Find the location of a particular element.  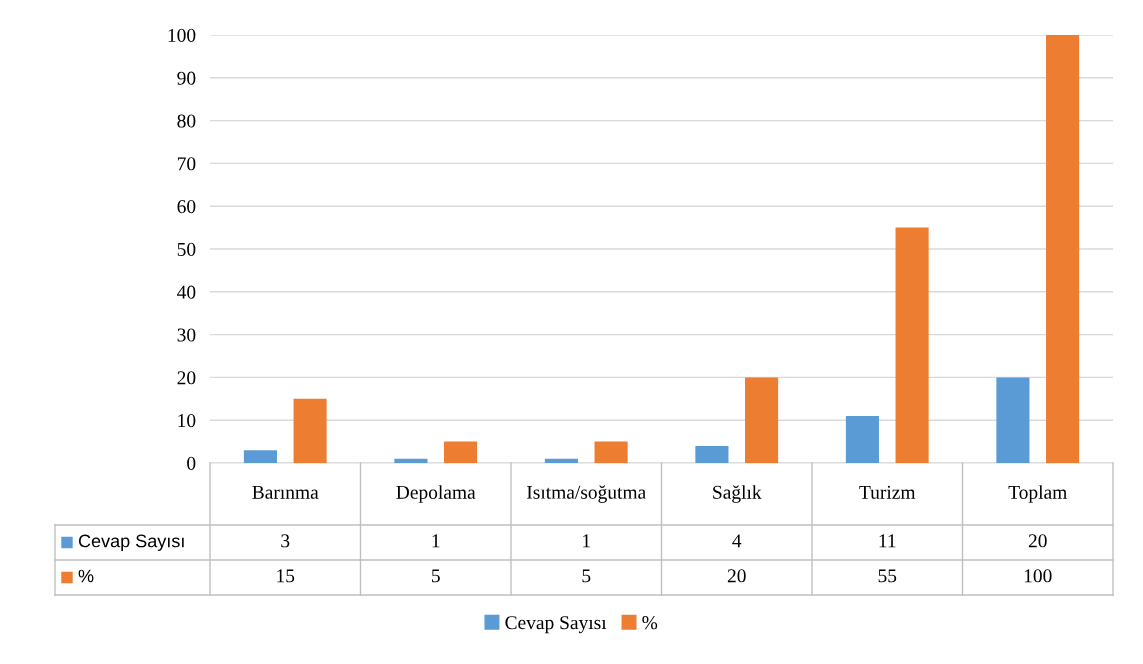

y-tick-label: 80 is located at coordinates (186, 121).